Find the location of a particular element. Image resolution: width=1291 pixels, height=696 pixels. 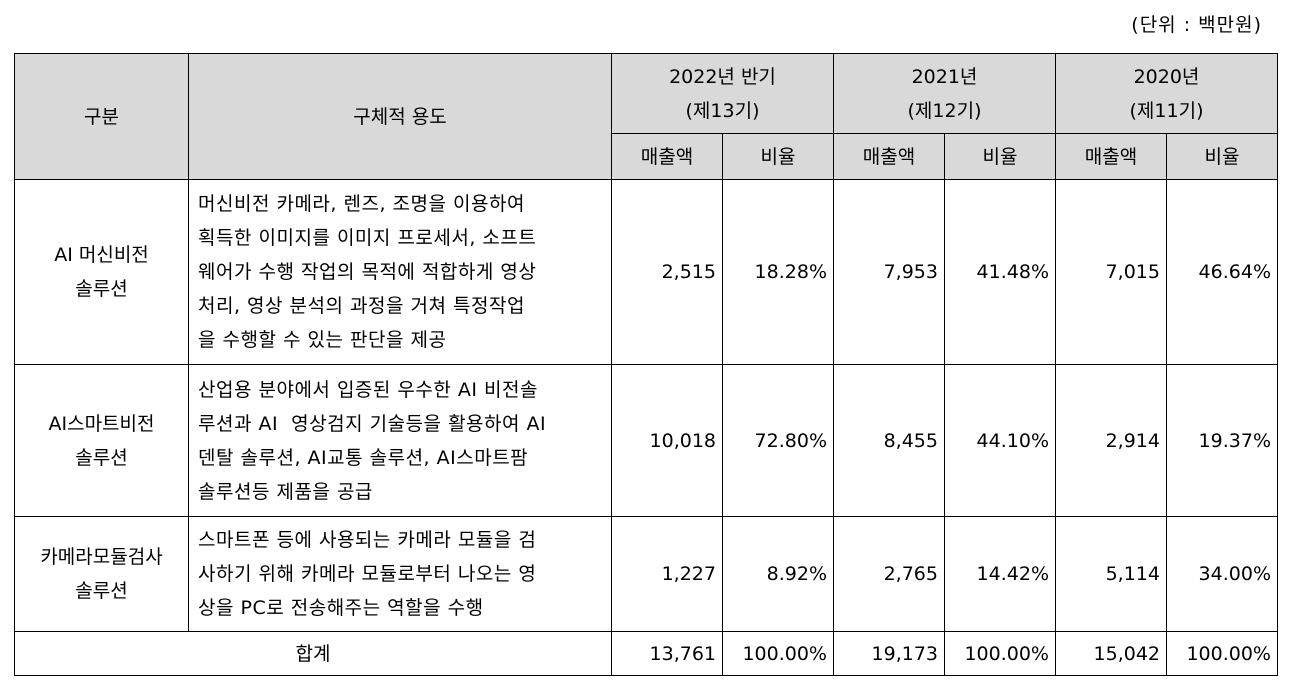

header-period-2021: 2021년 (제12기) is located at coordinates (944, 93).